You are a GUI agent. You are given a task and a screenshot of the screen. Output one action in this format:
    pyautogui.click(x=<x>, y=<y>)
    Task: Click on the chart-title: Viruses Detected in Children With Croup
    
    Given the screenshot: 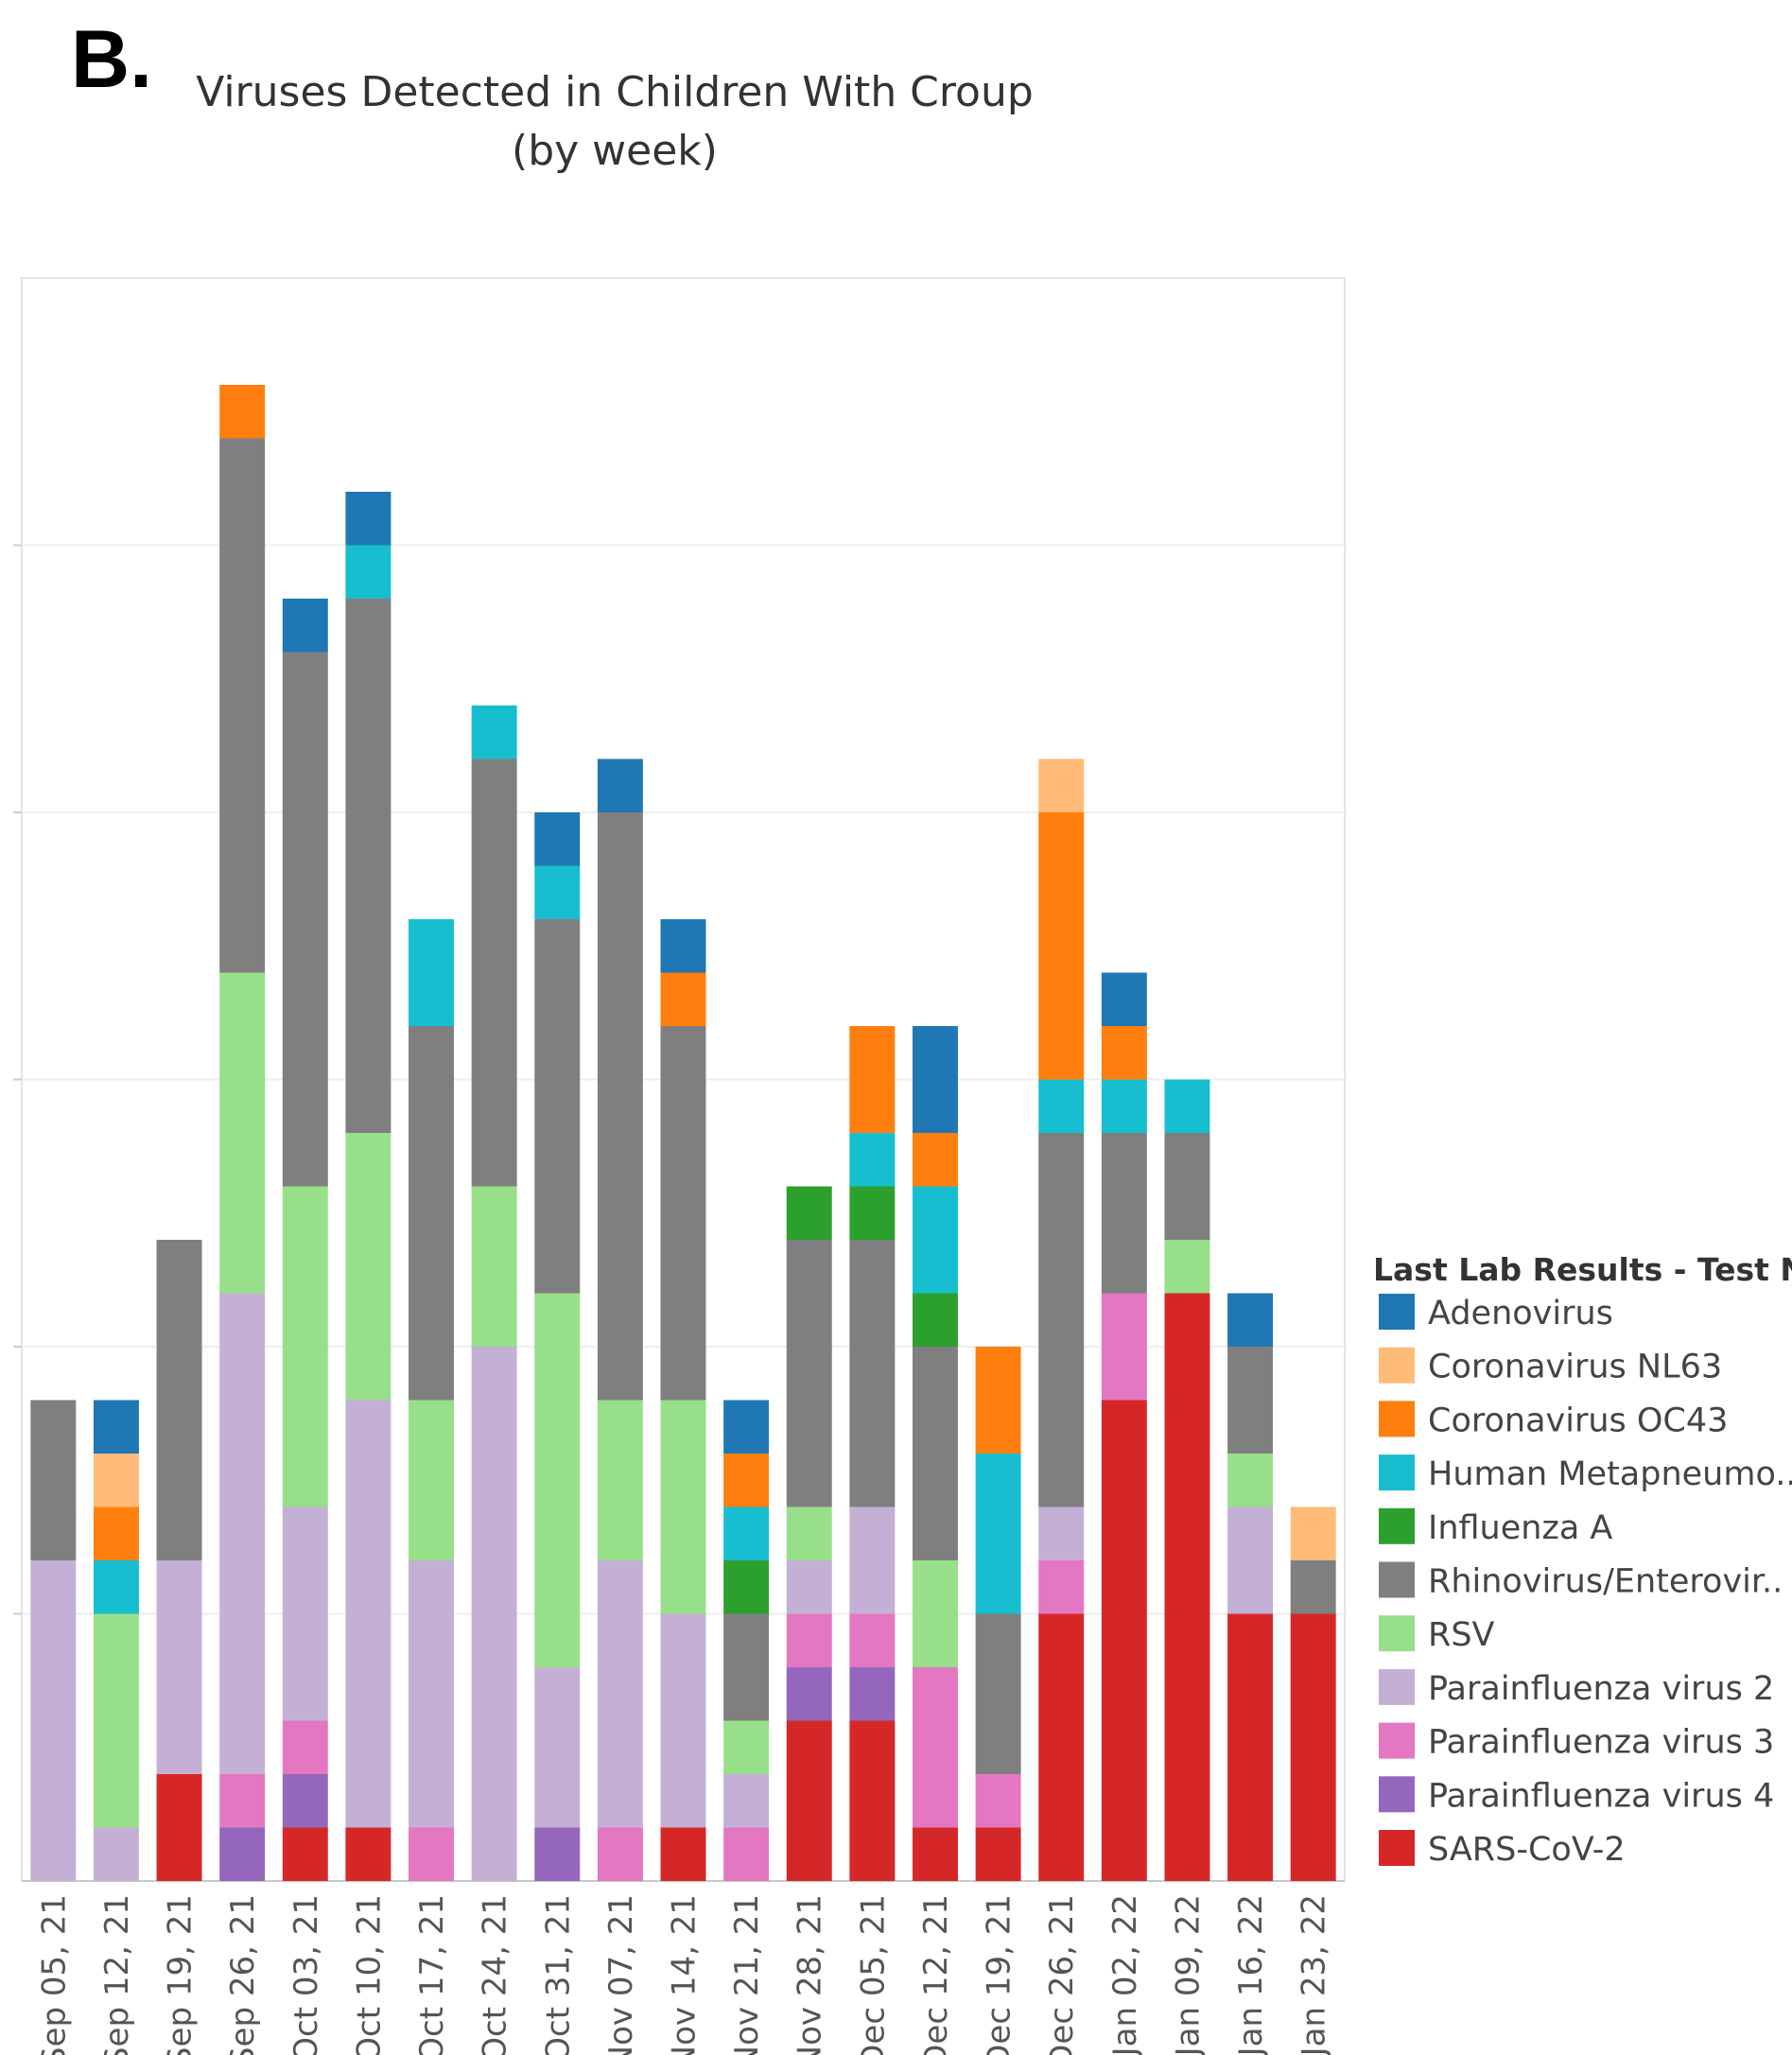 What is the action you would take?
    pyautogui.click(x=615, y=92)
    